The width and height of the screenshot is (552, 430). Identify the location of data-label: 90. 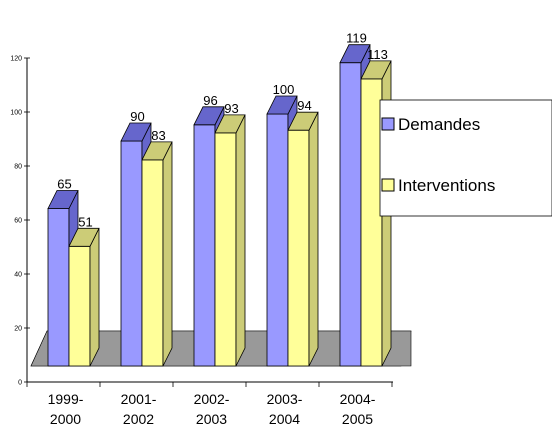
(137, 116).